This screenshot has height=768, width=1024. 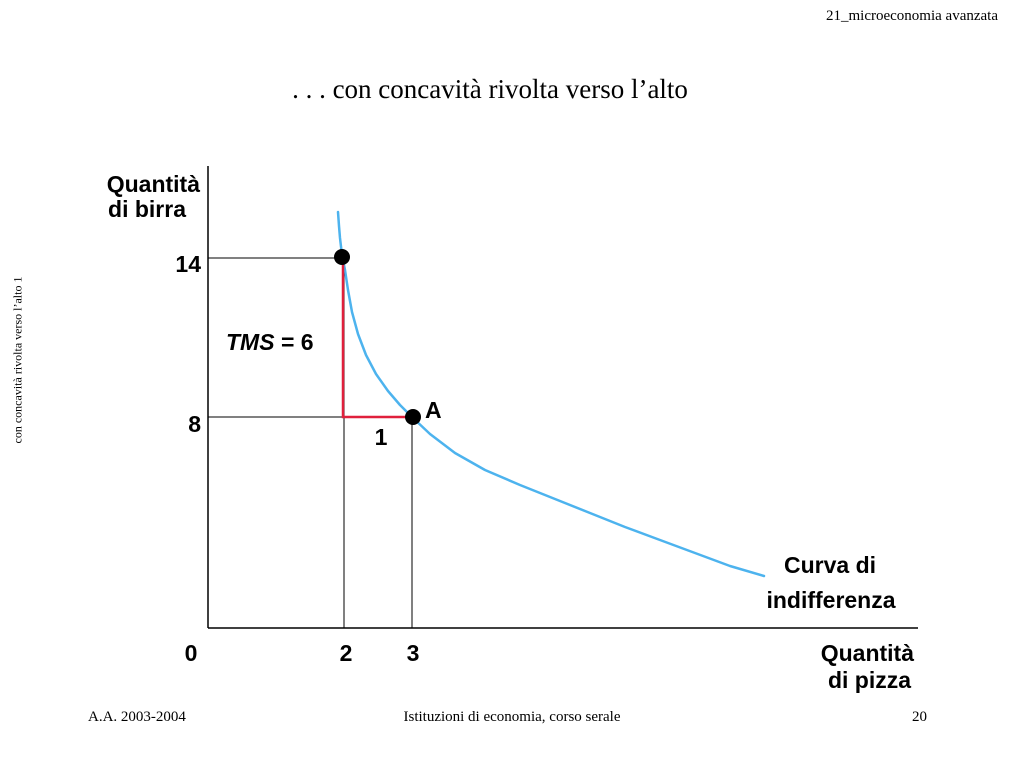 What do you see at coordinates (867, 653) in the screenshot?
I see `x-axis-label-line1: Quantità` at bounding box center [867, 653].